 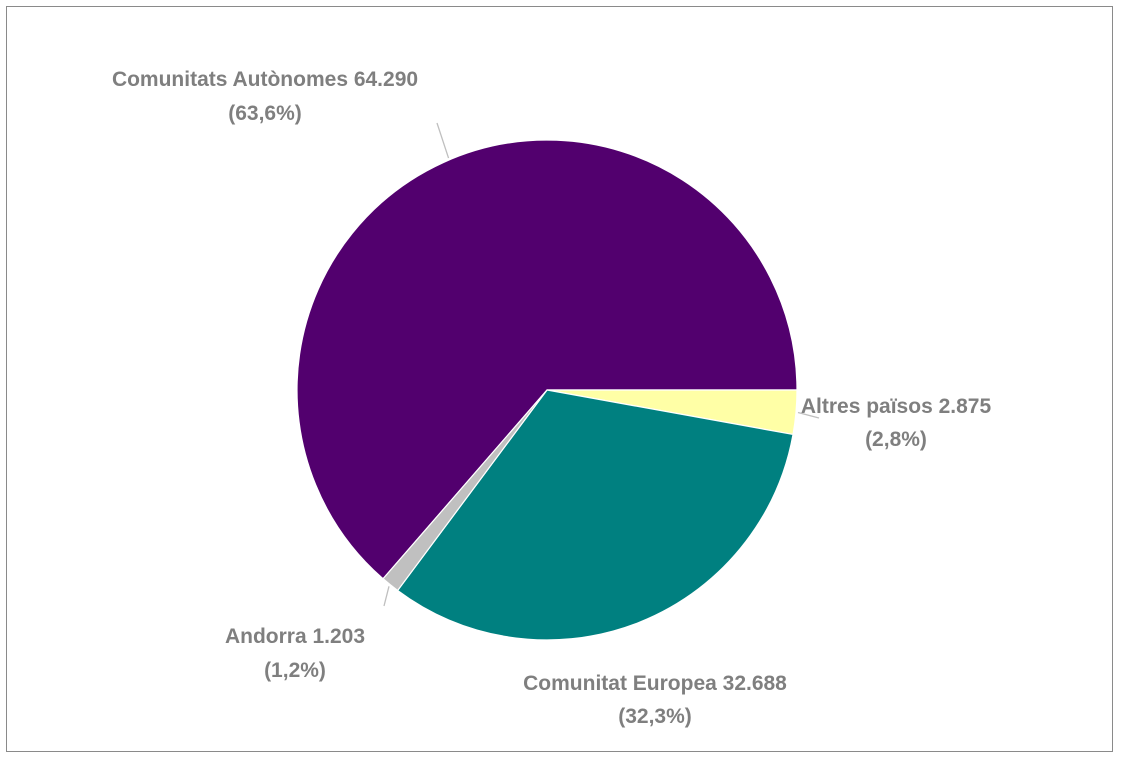 What do you see at coordinates (295, 636) in the screenshot?
I see `slice-label-andorra: Andorra 1.203` at bounding box center [295, 636].